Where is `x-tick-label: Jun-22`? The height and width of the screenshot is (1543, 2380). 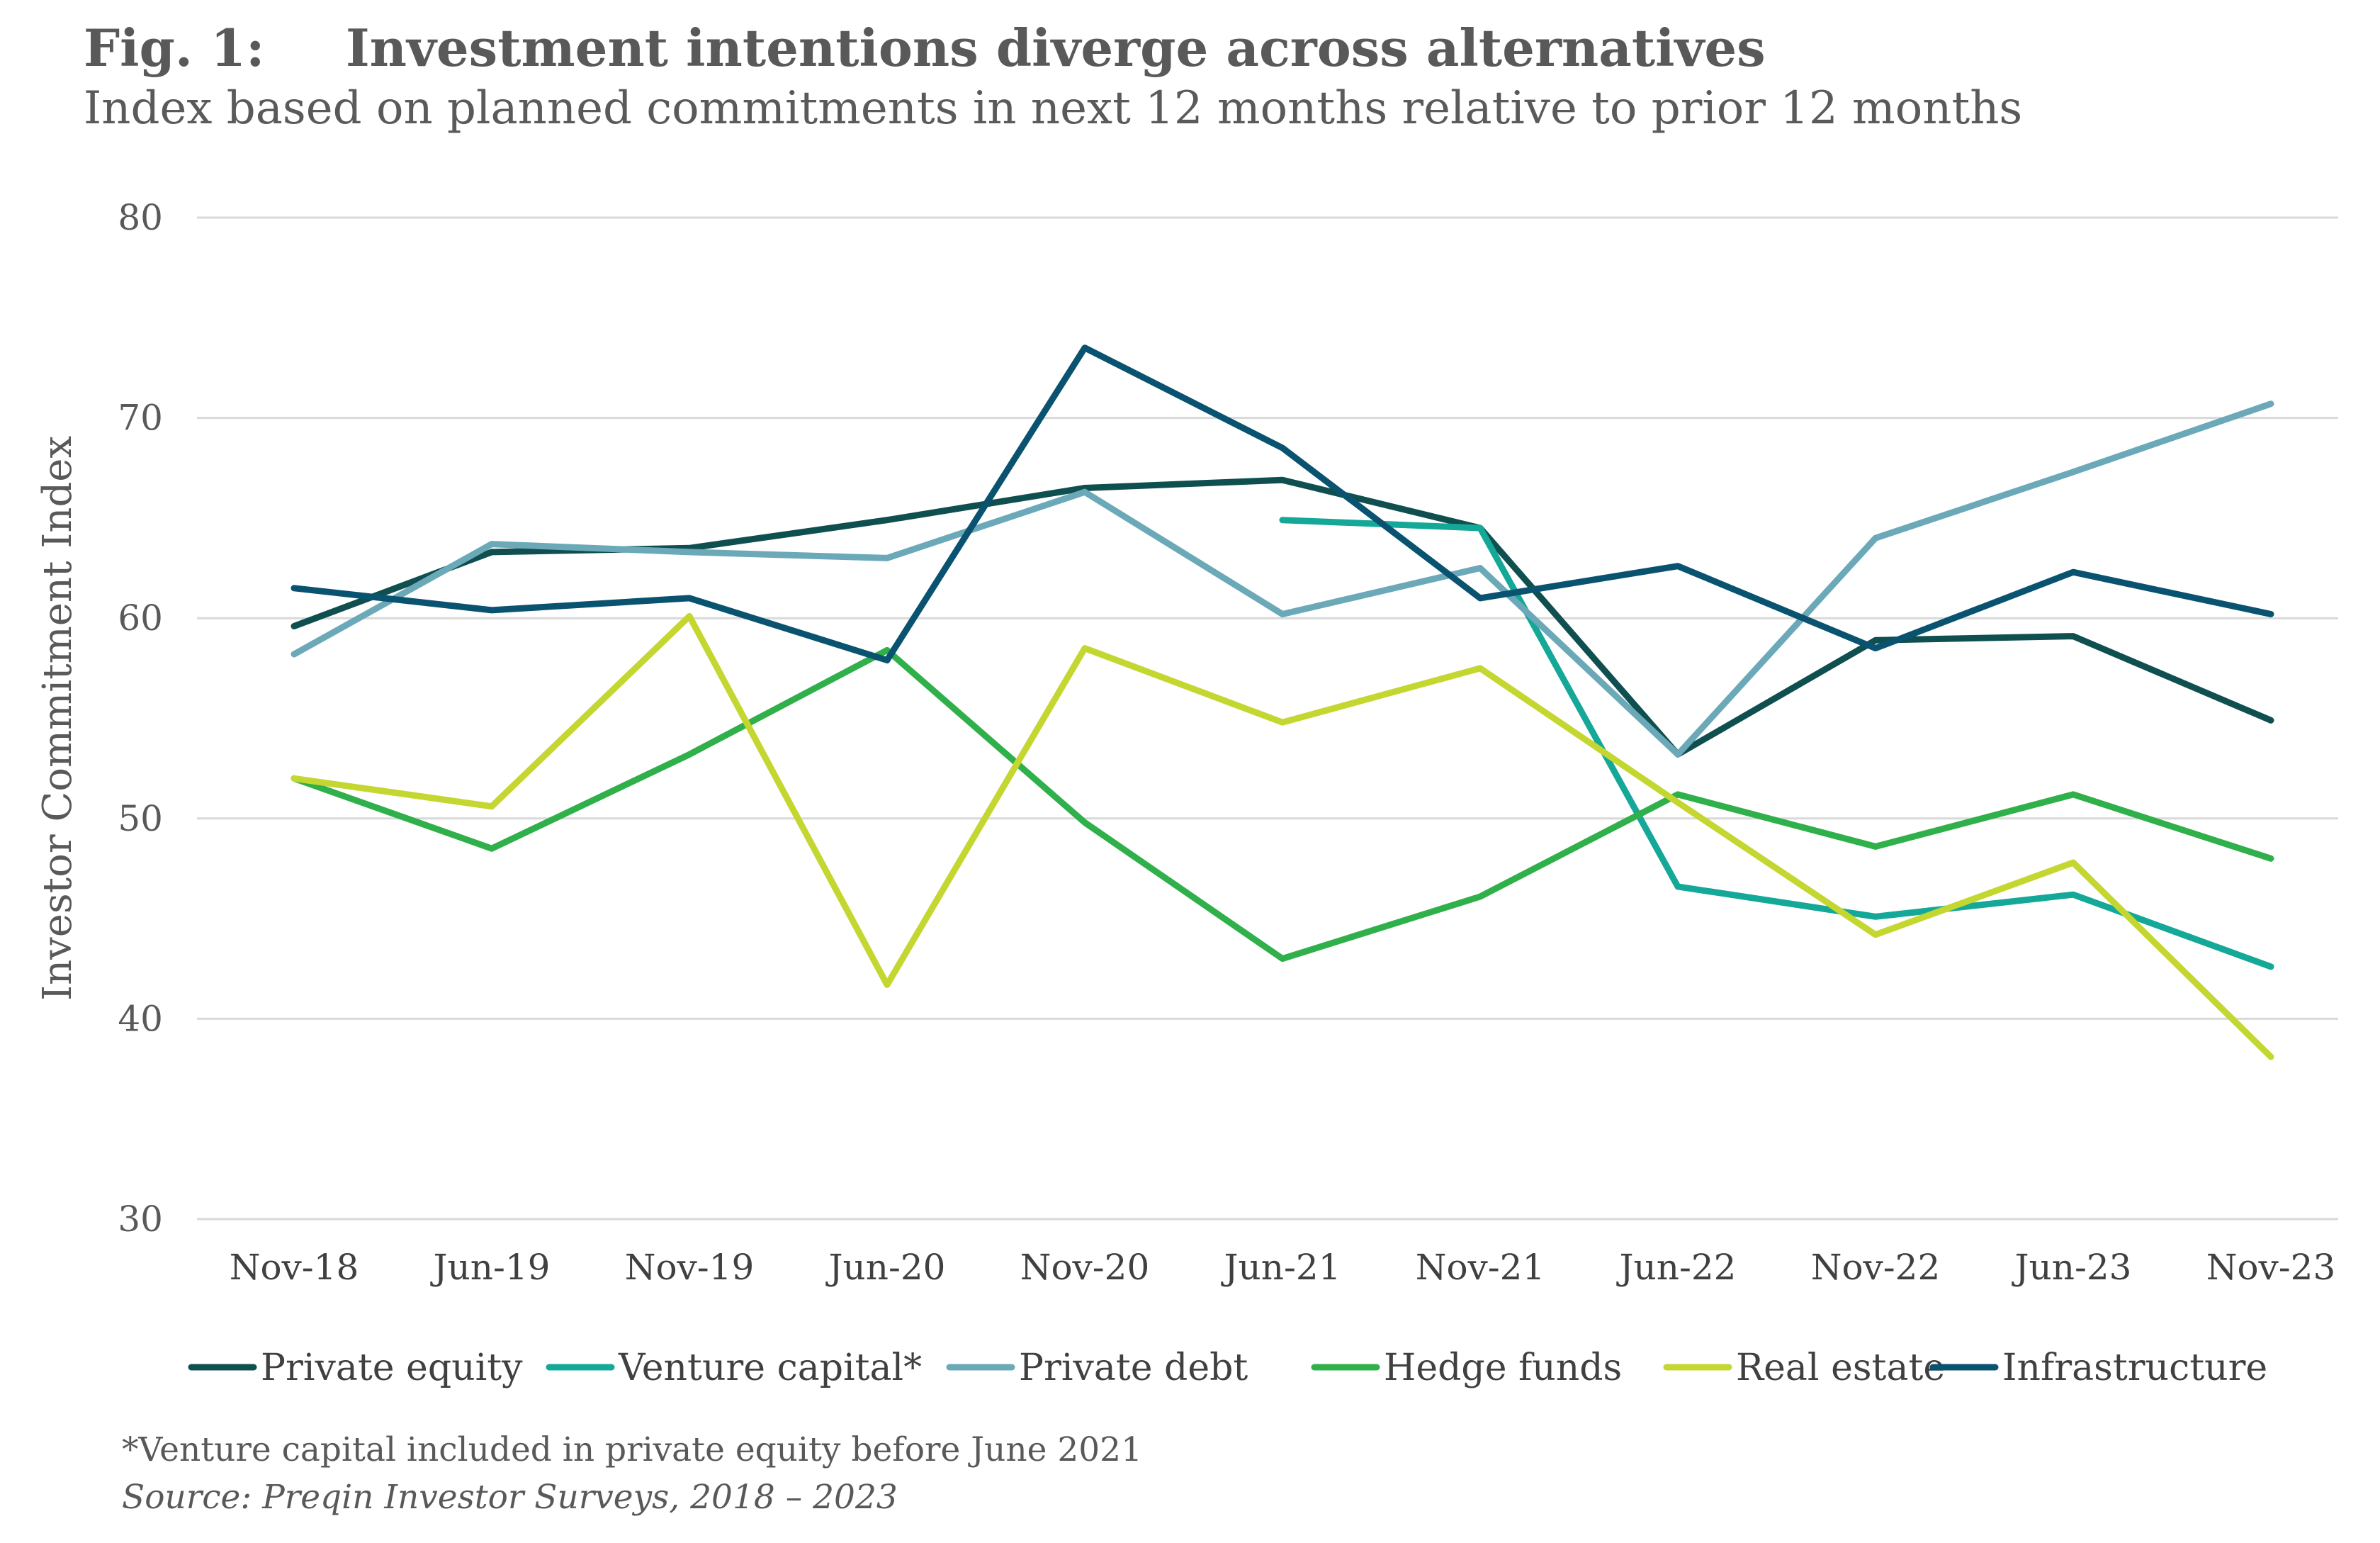 x-tick-label: Jun-22 is located at coordinates (1676, 1267).